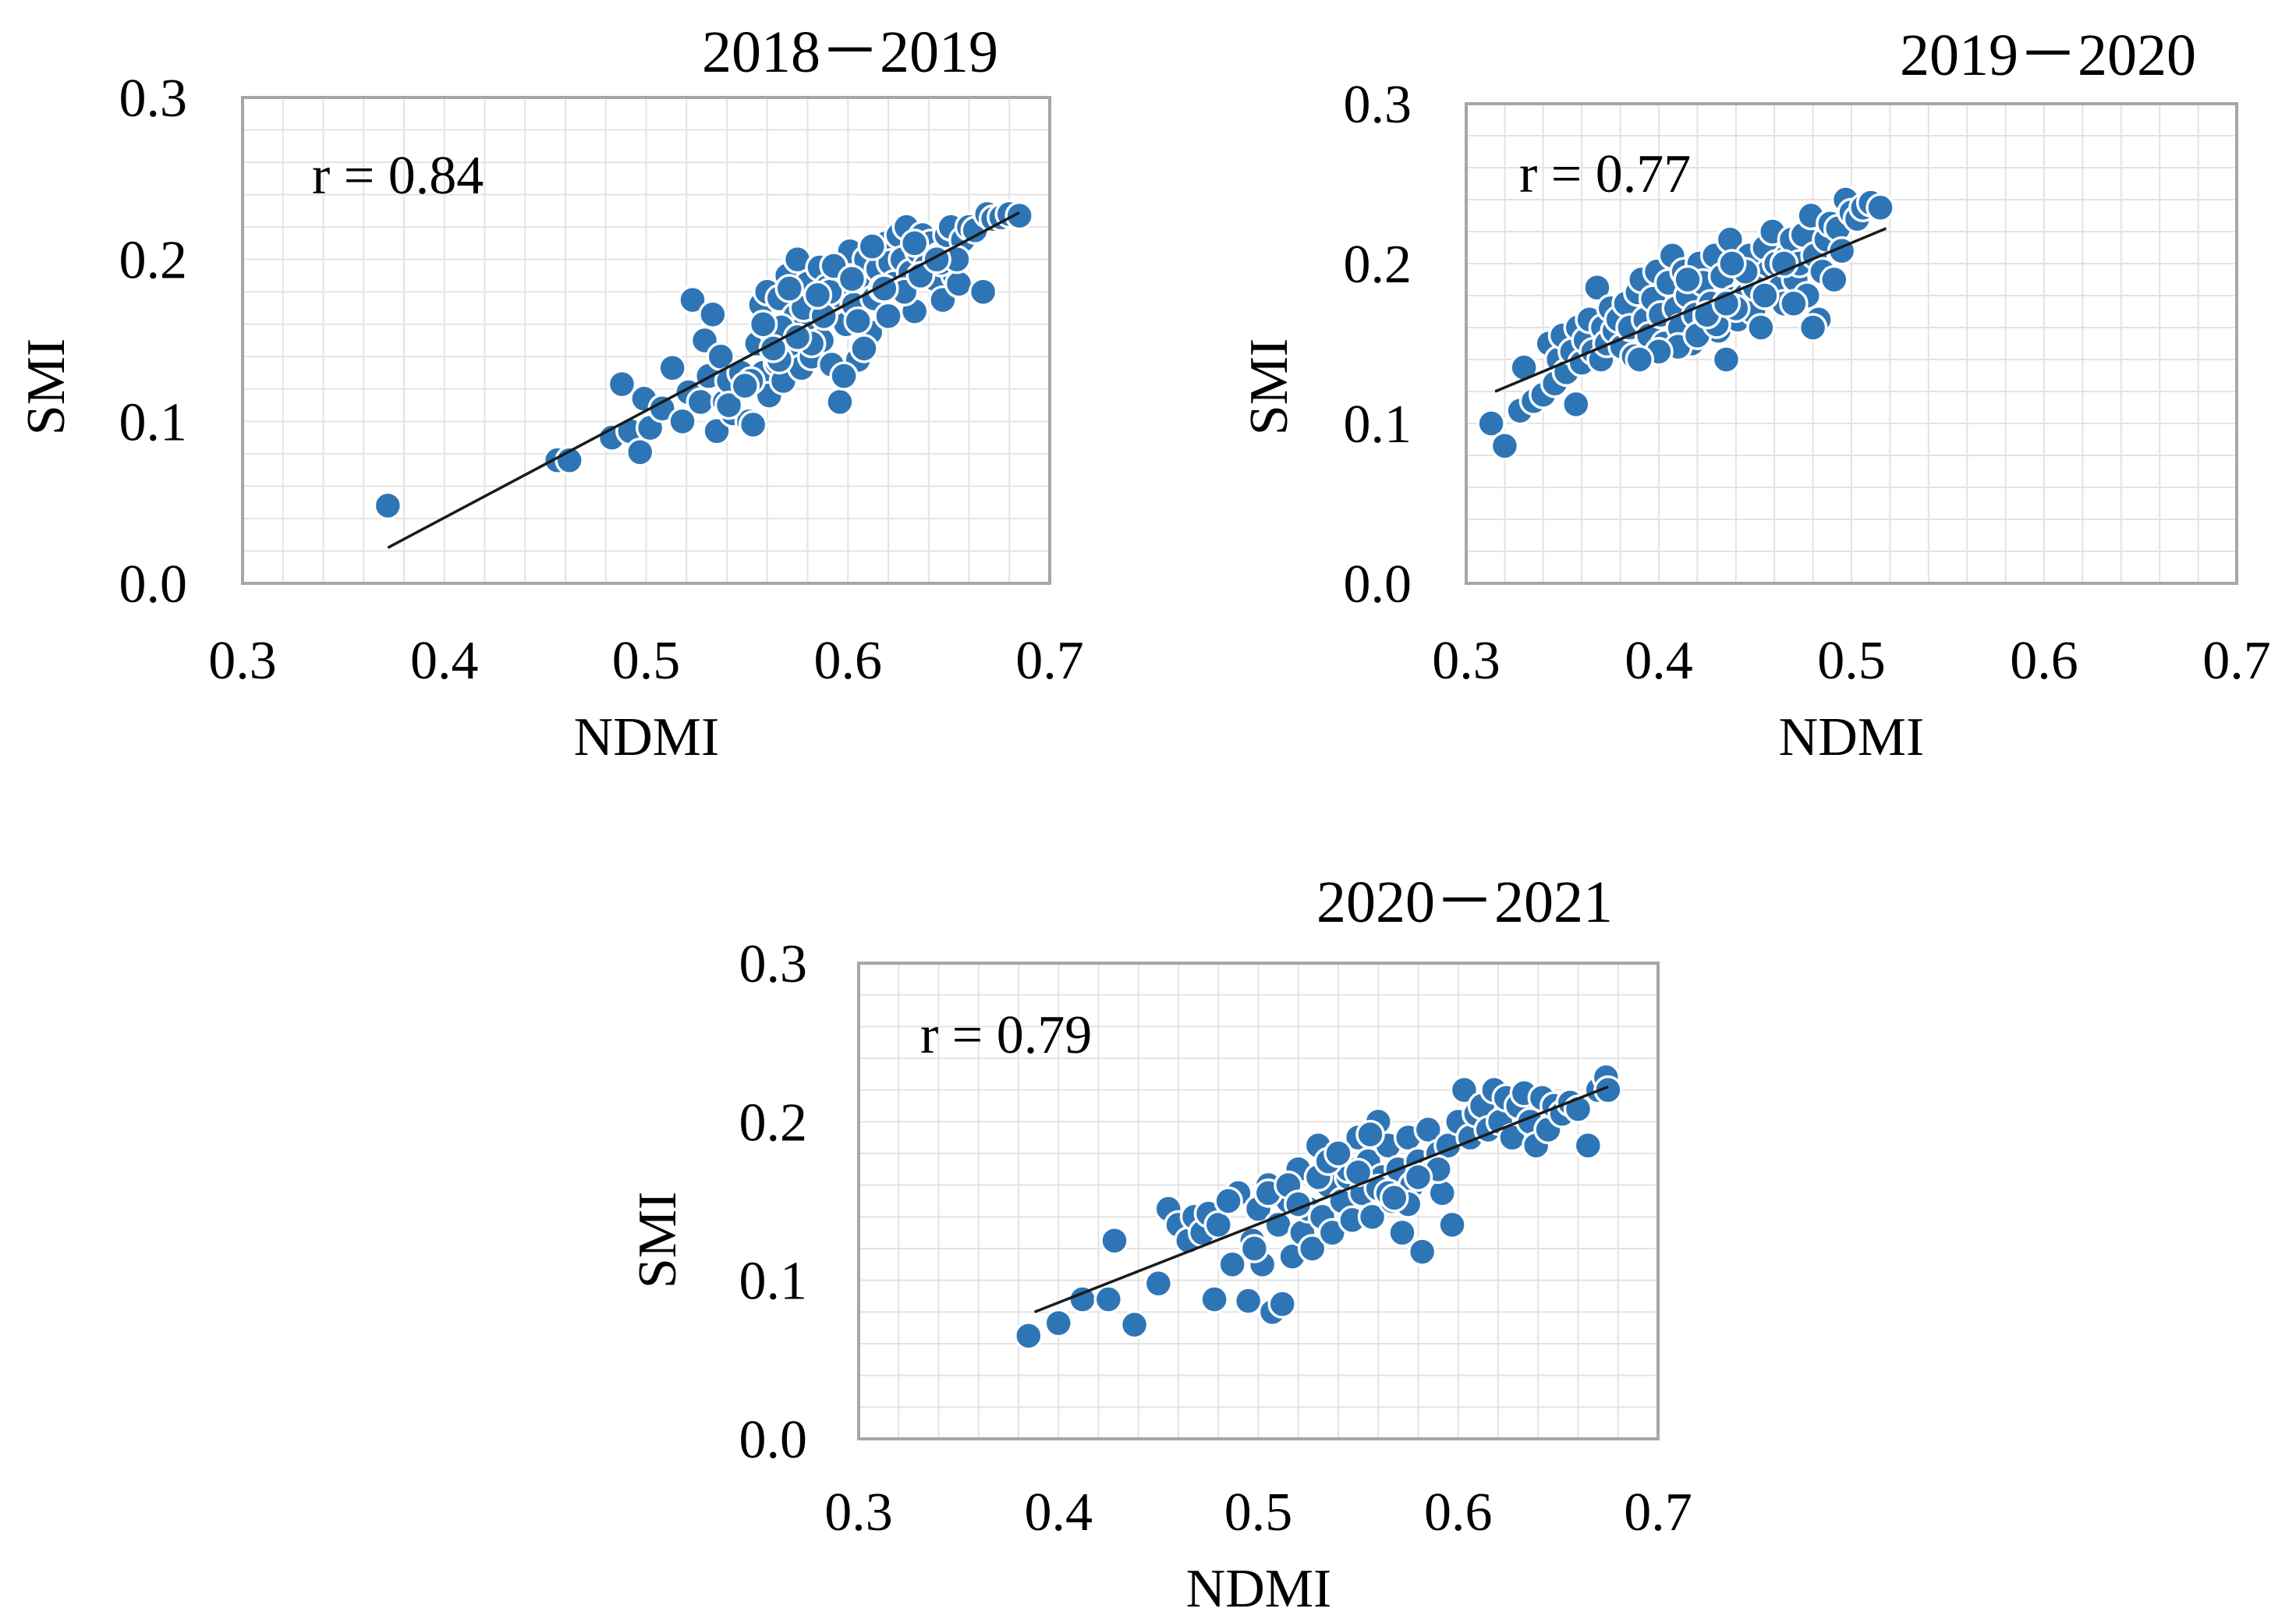 Image resolution: width=2296 pixels, height=1619 pixels. I want to click on correlation-annotation: r = 0.84, so click(398, 176).